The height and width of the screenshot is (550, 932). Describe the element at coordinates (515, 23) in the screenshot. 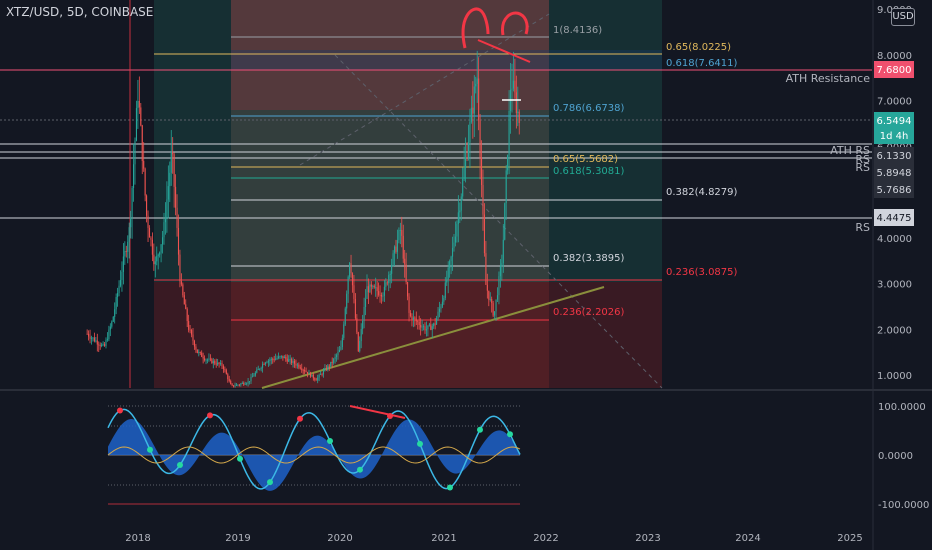

I see `double-top-right-arc` at that location.